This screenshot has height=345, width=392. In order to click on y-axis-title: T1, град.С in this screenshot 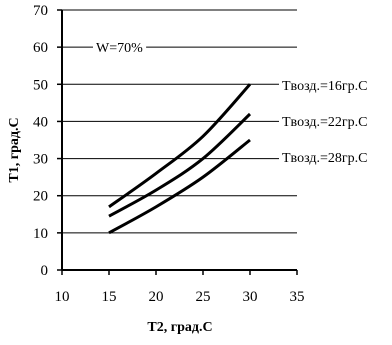, I will do `click(14, 149)`.